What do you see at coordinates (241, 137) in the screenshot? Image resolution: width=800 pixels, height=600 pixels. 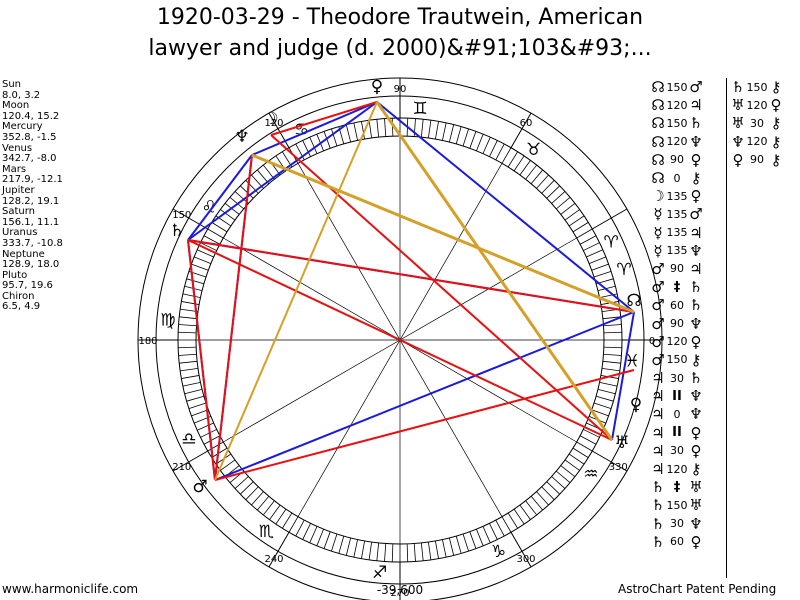 I see `planet-glyph-icon: ♆` at bounding box center [241, 137].